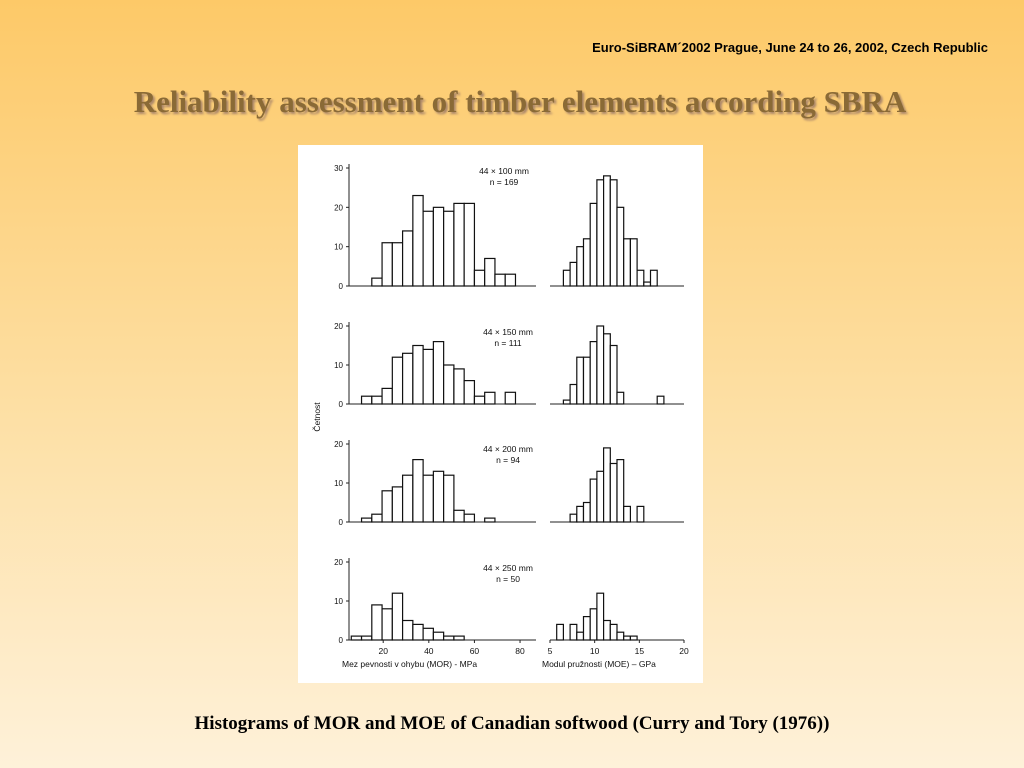  Describe the element at coordinates (508, 579) in the screenshot. I see `n-label: n = 50` at that location.